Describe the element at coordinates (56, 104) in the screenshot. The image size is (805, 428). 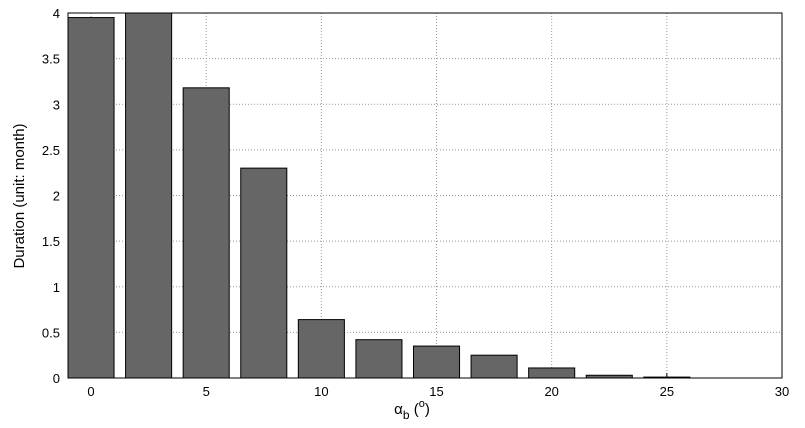
I see `y-tick-label: 3` at that location.